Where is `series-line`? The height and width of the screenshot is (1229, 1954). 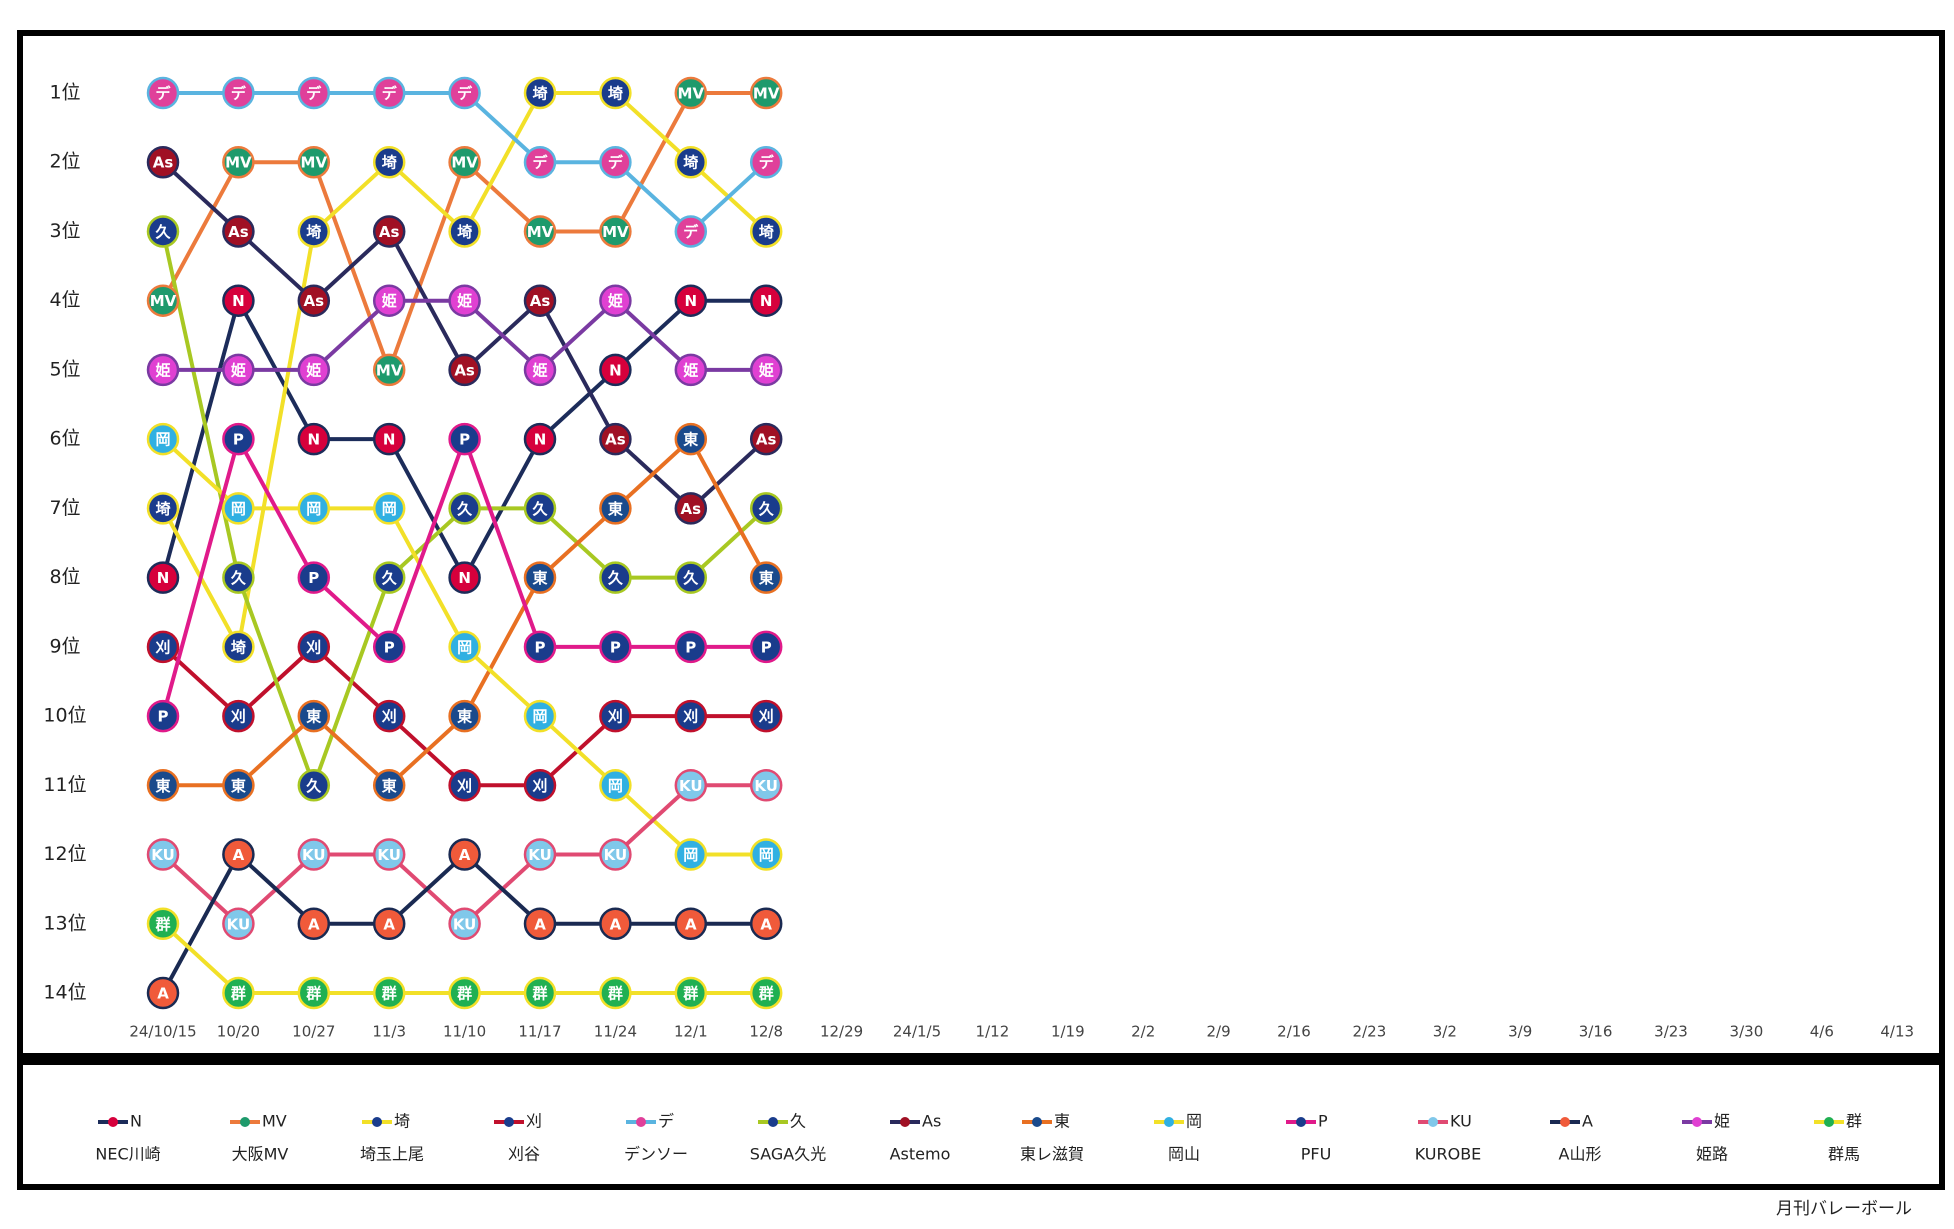
series-line is located at coordinates (465, 612).